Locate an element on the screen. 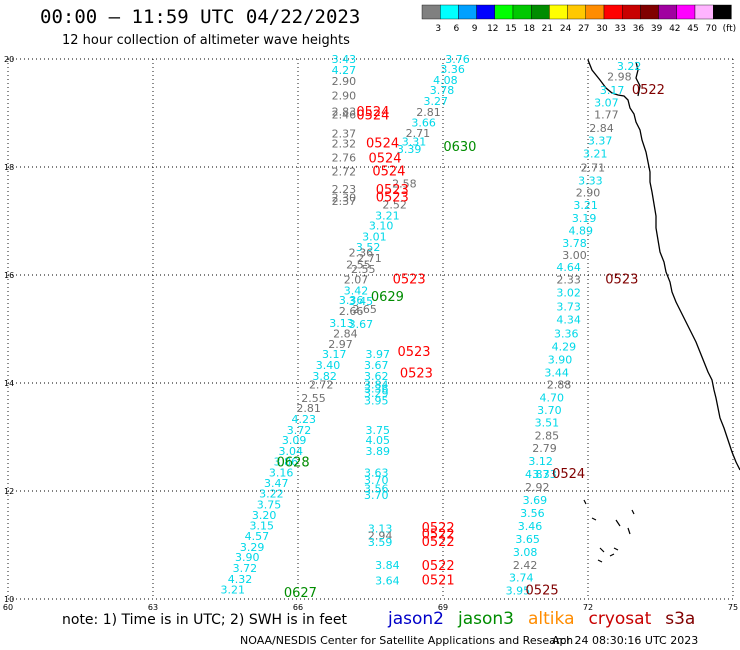 The width and height of the screenshot is (740, 650). legend-label: 15 is located at coordinates (510, 29).